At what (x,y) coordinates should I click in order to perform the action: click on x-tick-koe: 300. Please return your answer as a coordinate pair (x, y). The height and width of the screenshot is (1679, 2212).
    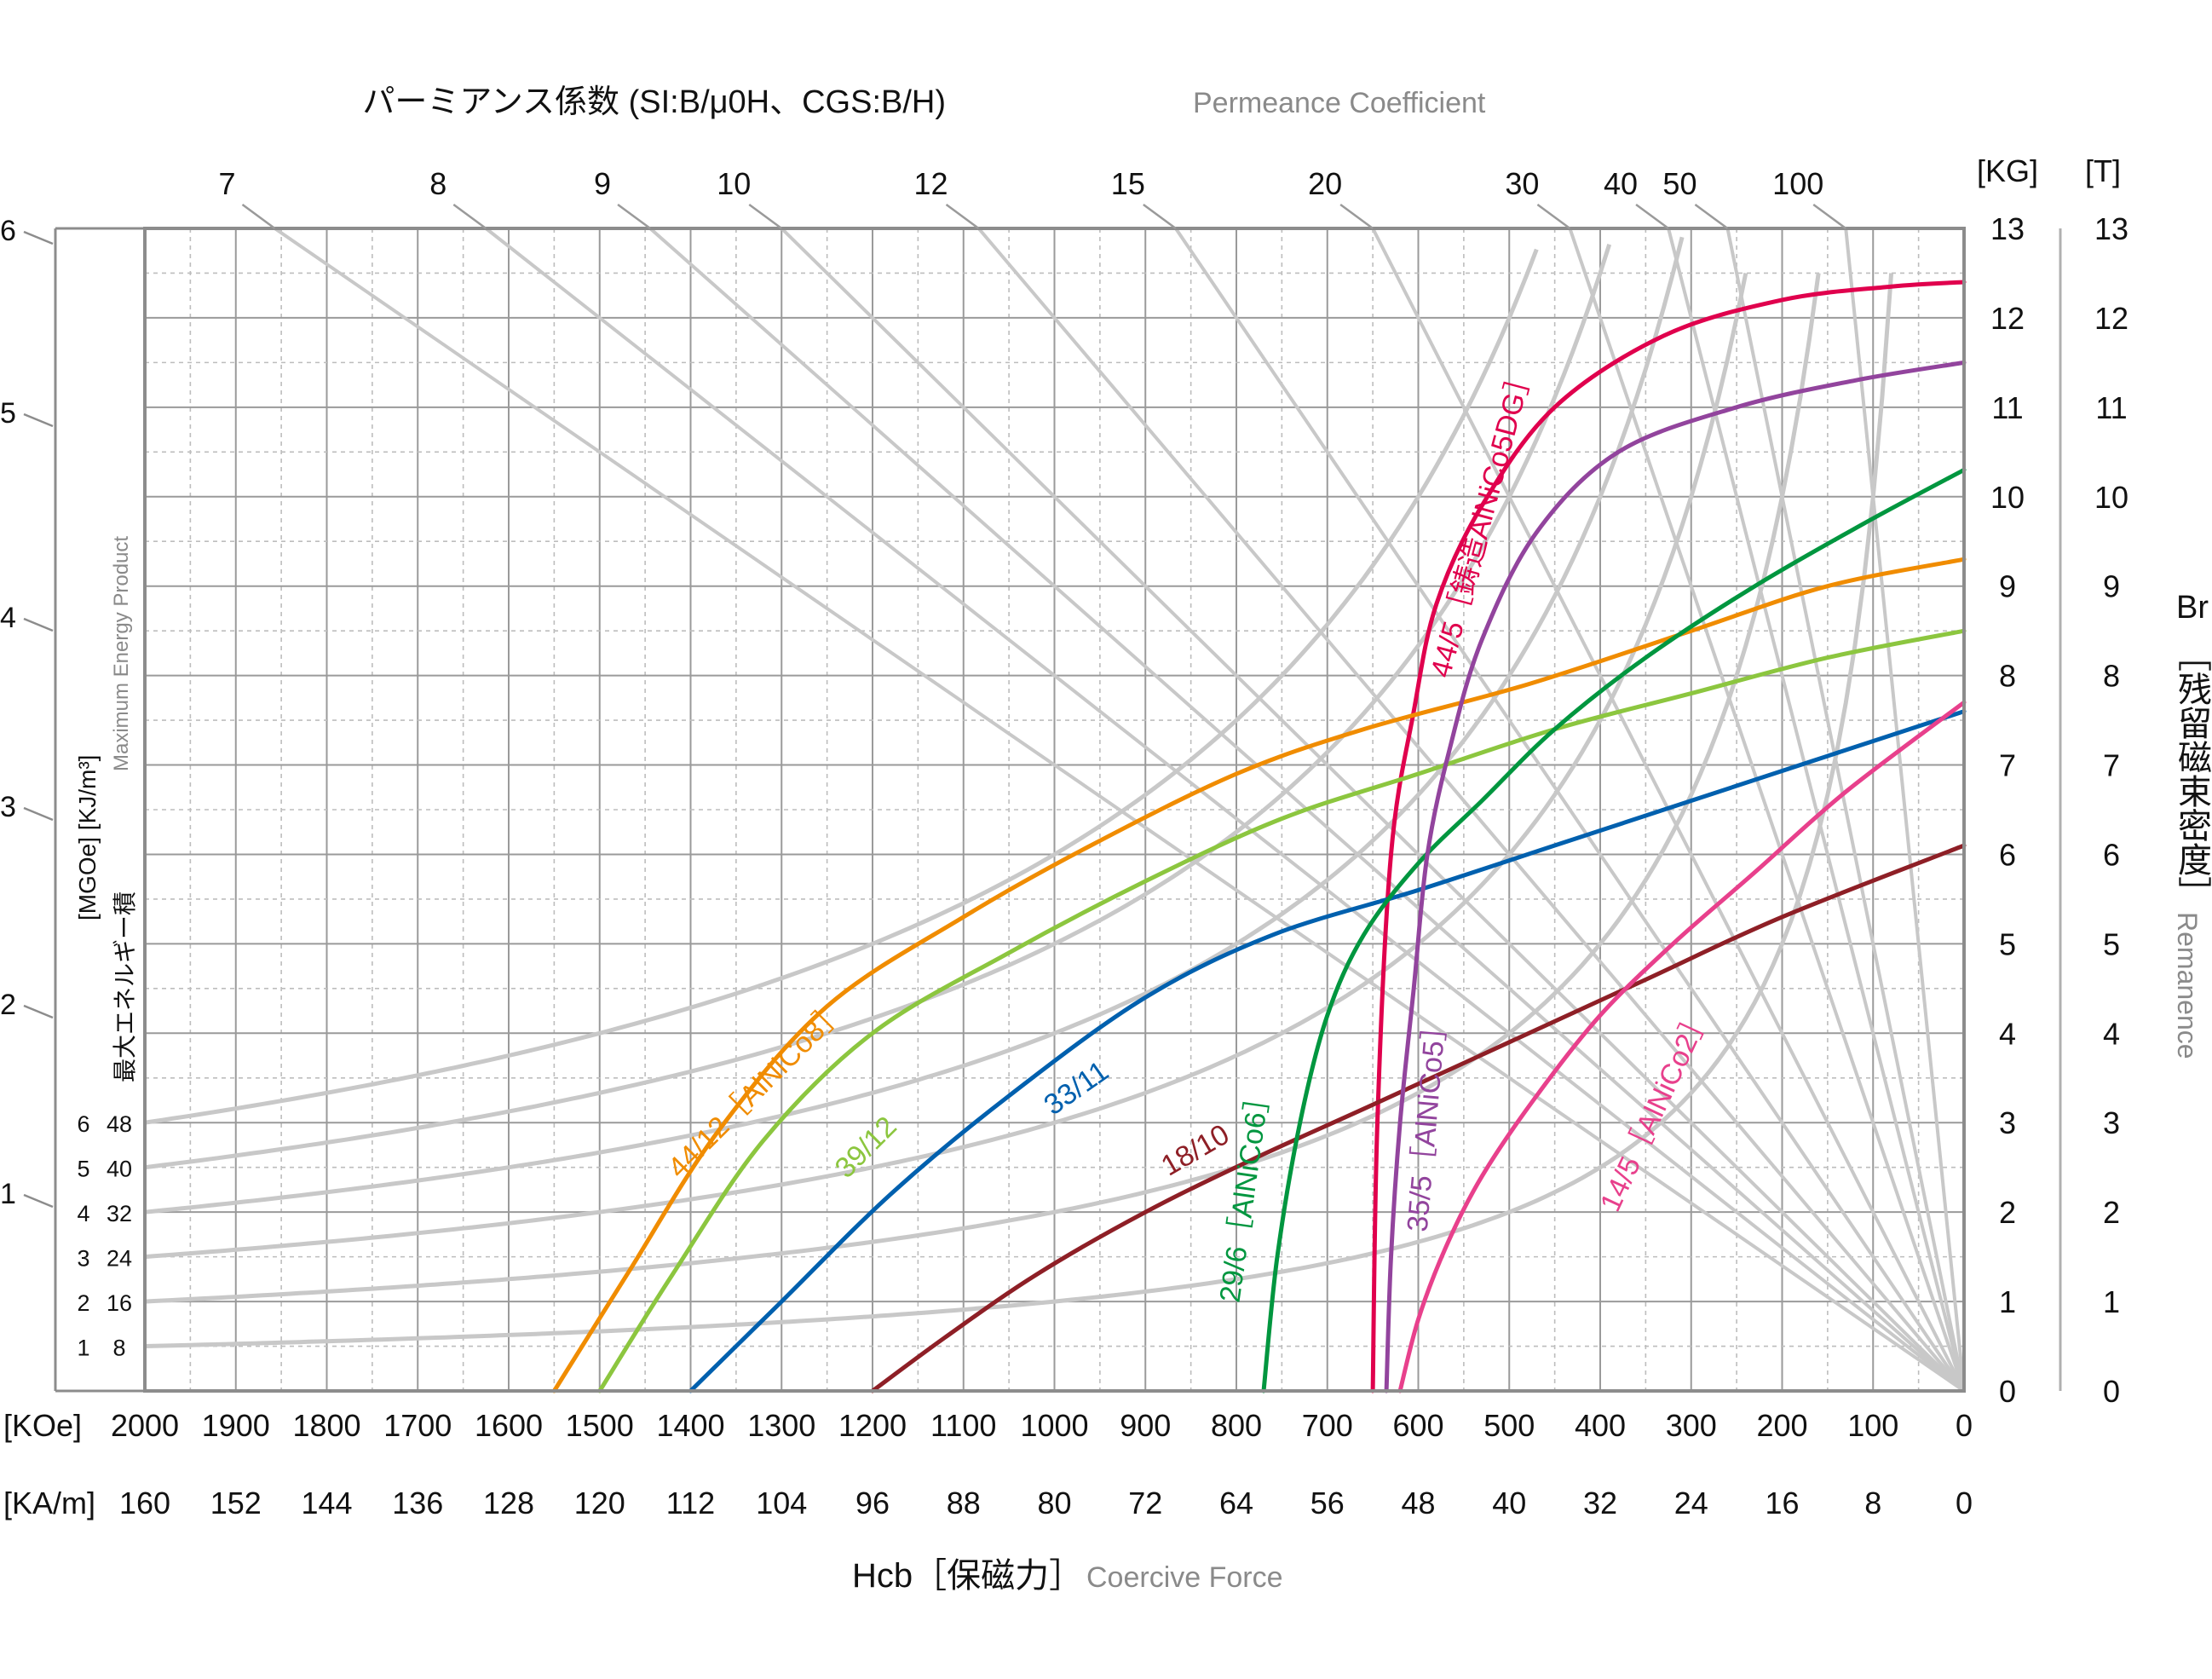
    Looking at the image, I should click on (1691, 1425).